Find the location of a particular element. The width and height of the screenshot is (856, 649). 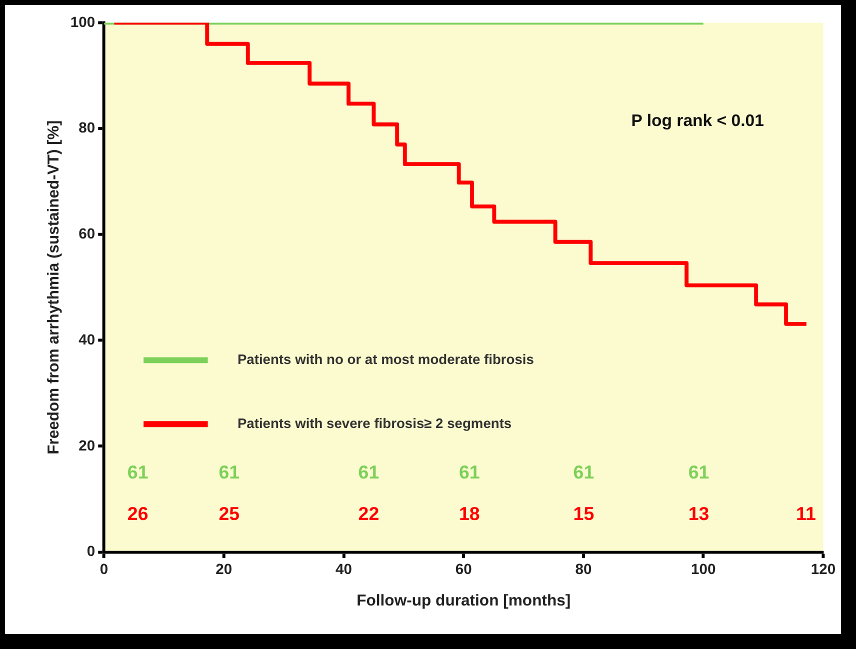

y-tick-label: 20 is located at coordinates (87, 446).